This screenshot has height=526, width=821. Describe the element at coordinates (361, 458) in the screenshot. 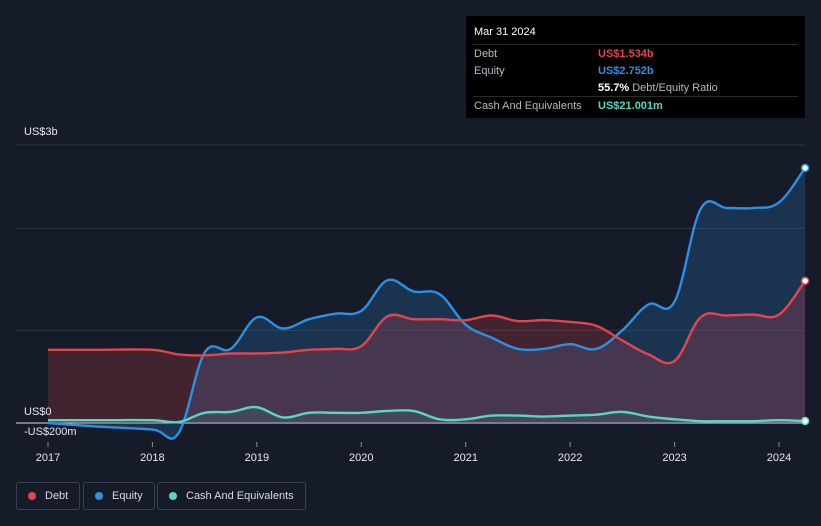

I see `x-tick-label: 2020` at that location.